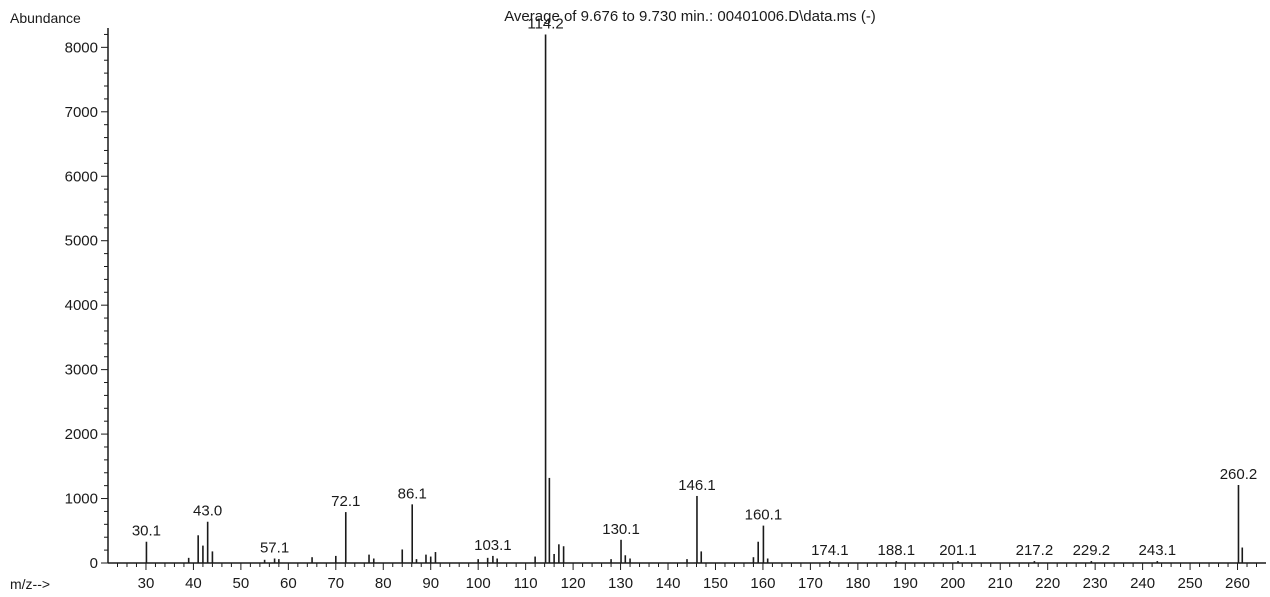 This screenshot has height=597, width=1270. What do you see at coordinates (1047, 583) in the screenshot?
I see `x-tick-label: 220` at bounding box center [1047, 583].